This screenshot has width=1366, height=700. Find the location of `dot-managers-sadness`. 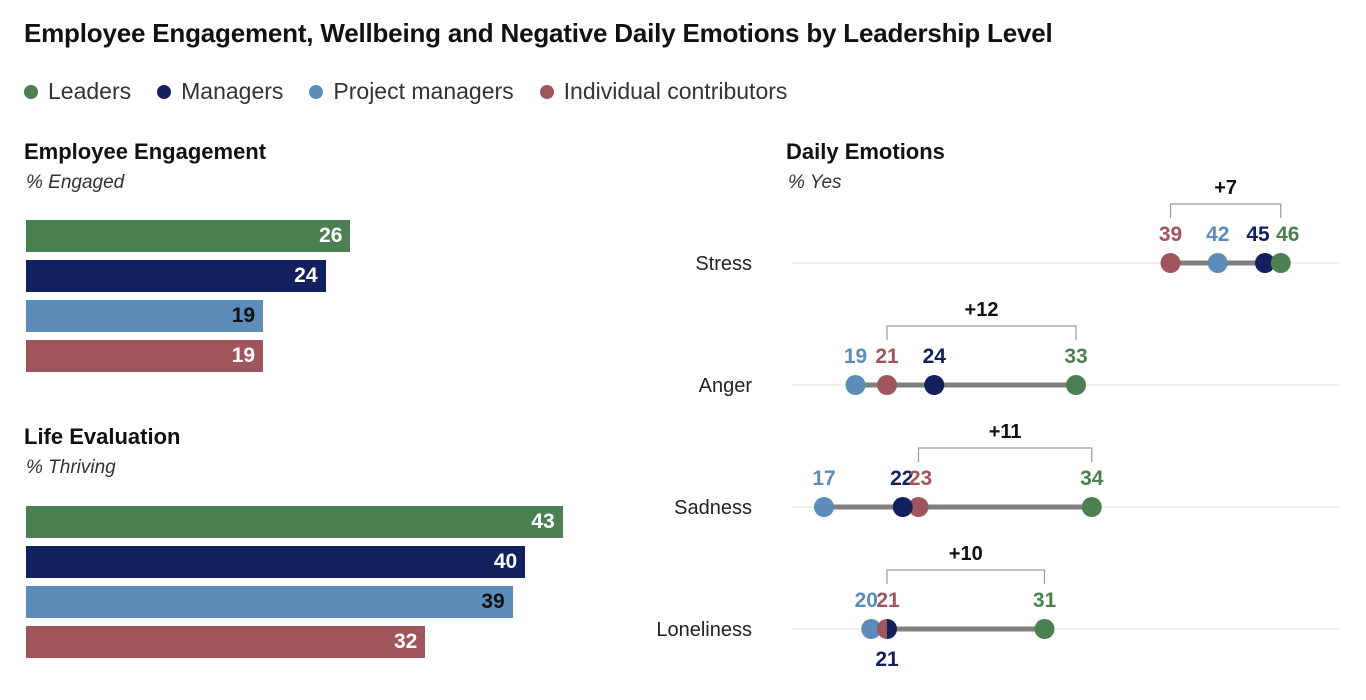

dot-managers-sadness is located at coordinates (902, 507).